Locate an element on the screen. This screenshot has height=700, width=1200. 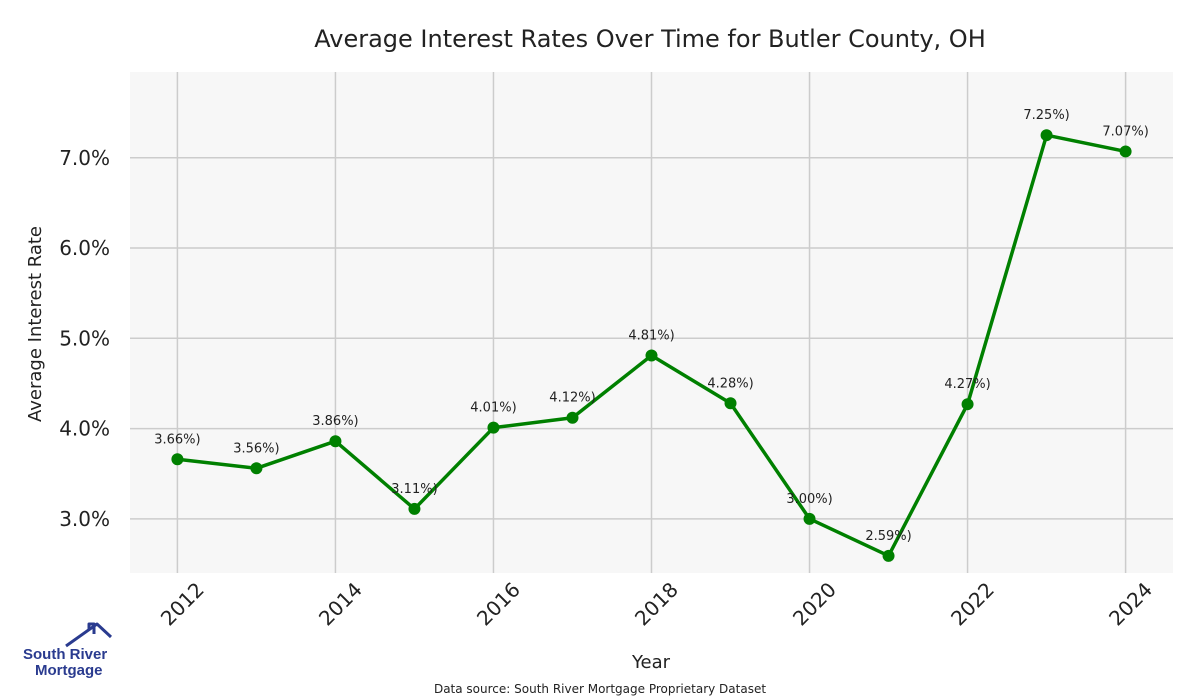
y-tick-label: 7.0% is located at coordinates (84, 158).